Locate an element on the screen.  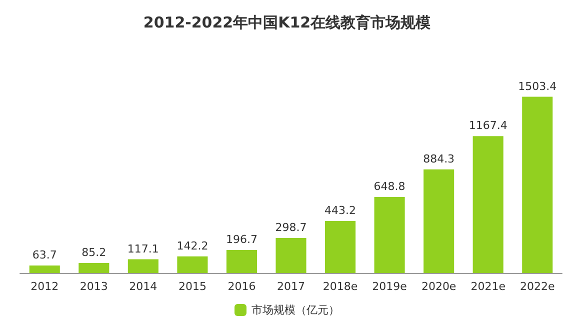
data-label: 142.2 is located at coordinates (192, 245).